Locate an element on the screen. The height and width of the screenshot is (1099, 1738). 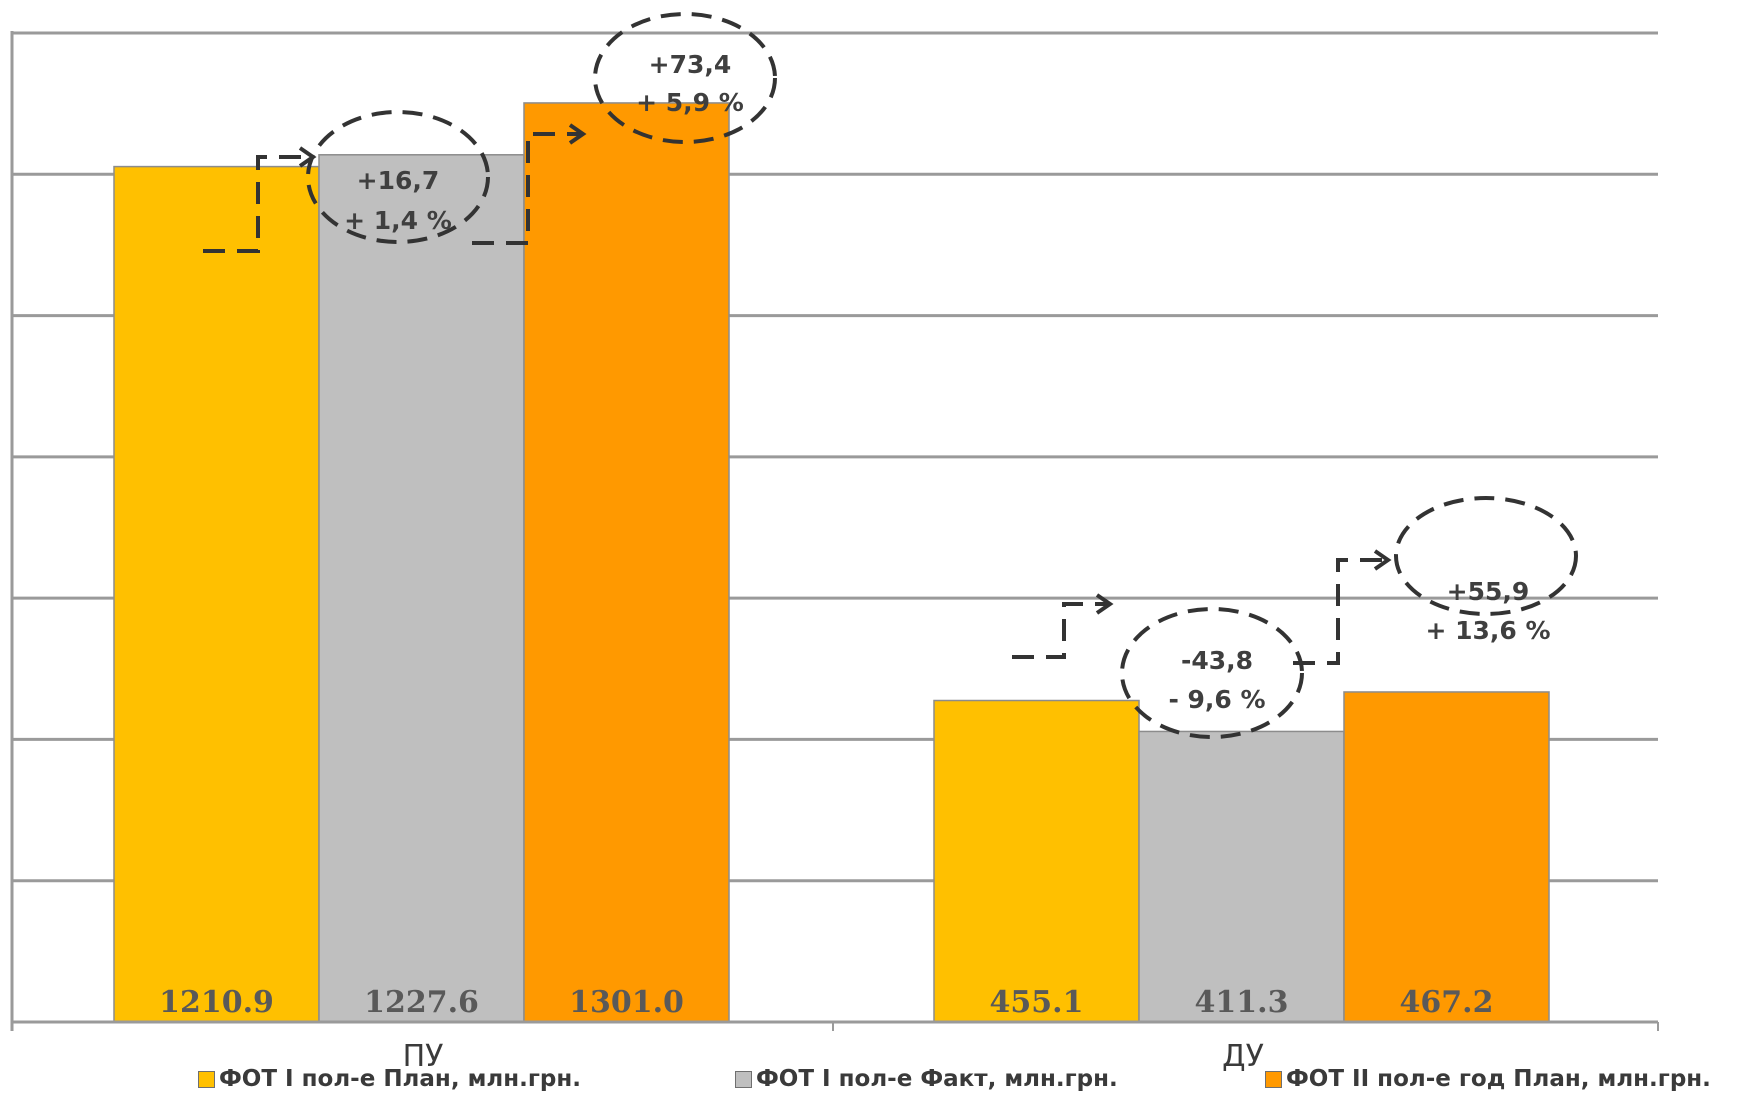
change-percent-label: + 13,6 % is located at coordinates (1487, 630).